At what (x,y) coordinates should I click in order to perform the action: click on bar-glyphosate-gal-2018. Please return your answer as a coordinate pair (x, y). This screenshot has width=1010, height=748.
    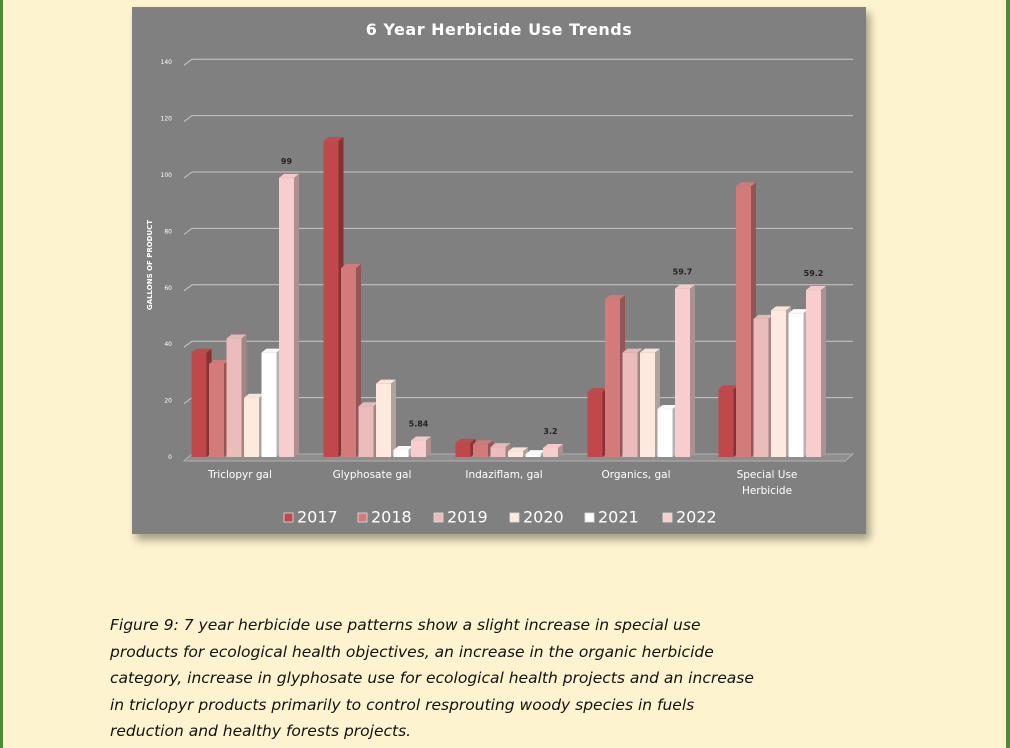
    Looking at the image, I should click on (351, 360).